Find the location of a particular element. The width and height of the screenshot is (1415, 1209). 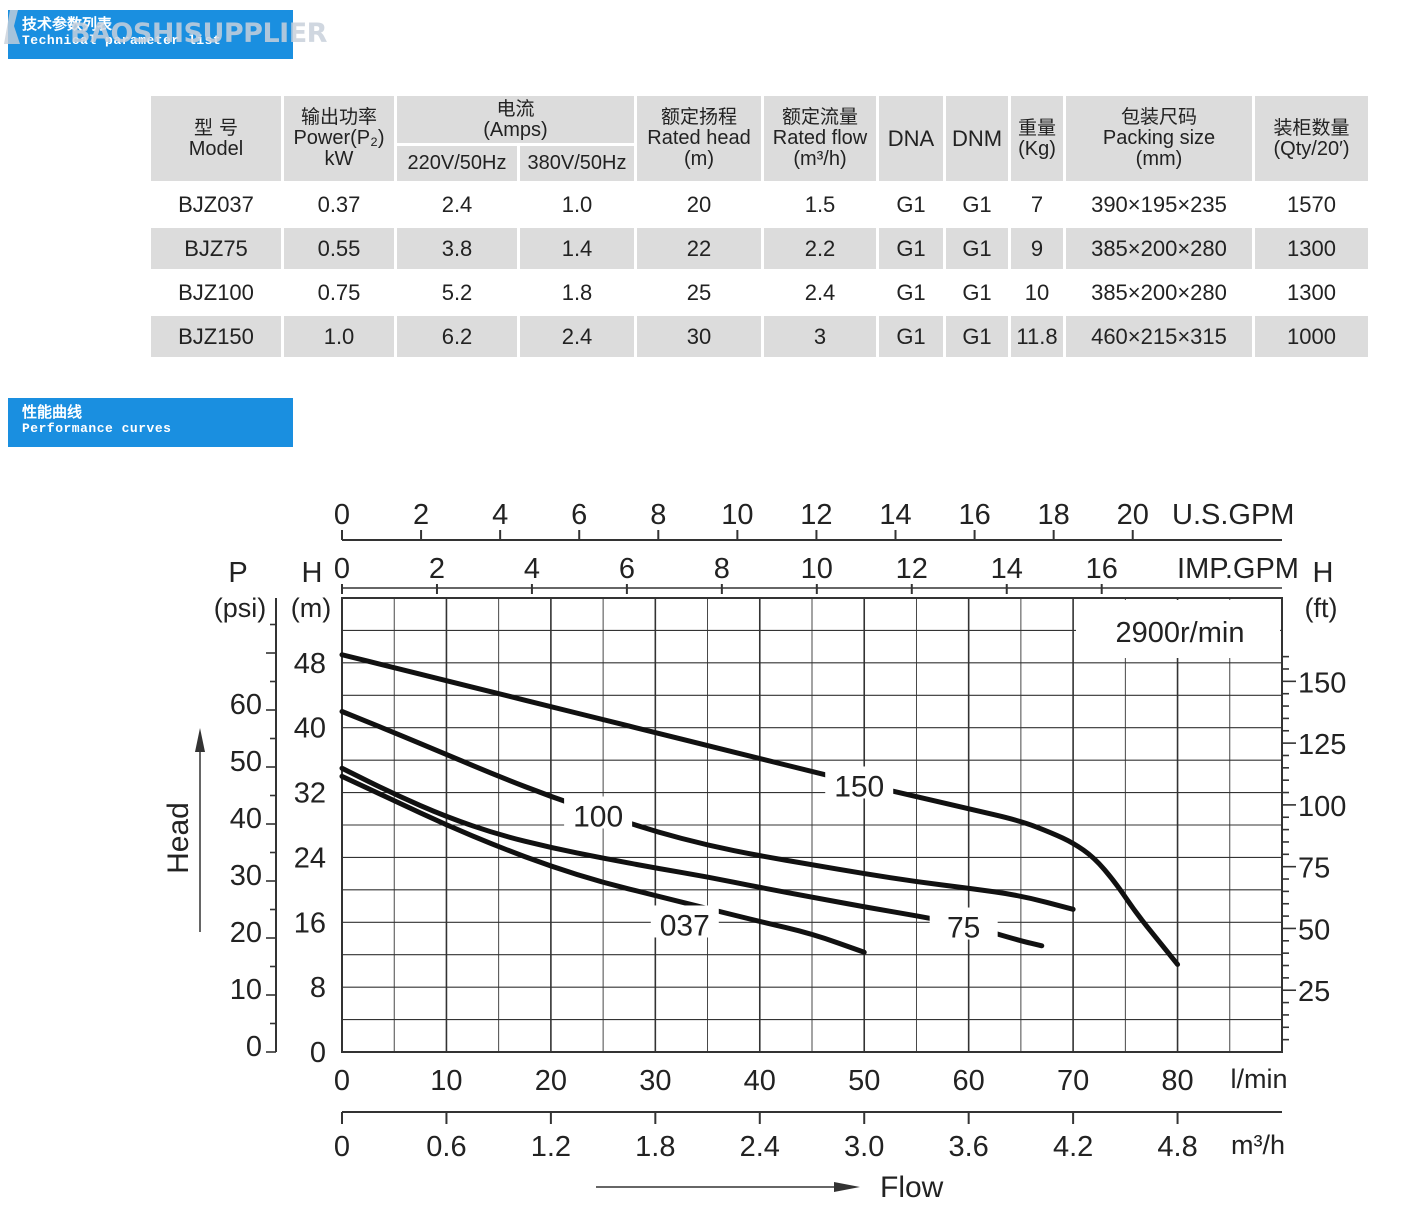

cell-model: BJZ100 is located at coordinates (216, 292).